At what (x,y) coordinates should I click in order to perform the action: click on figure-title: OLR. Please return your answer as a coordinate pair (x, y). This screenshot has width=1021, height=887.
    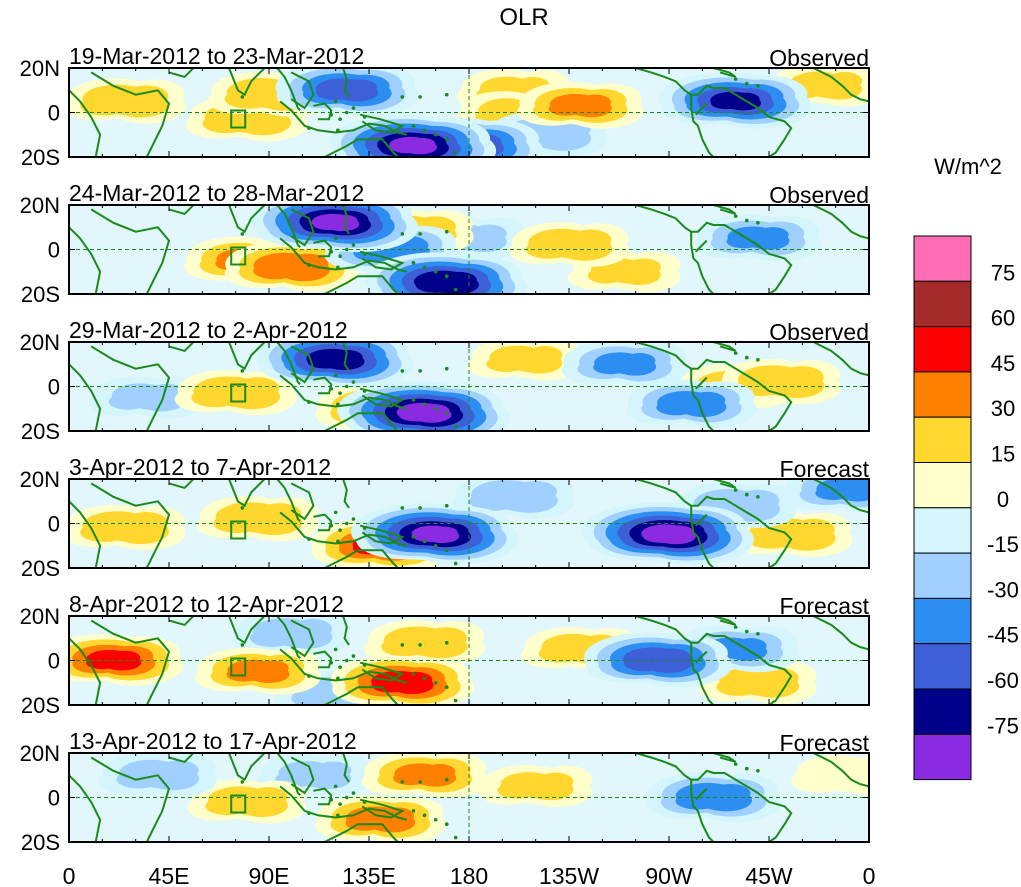
    Looking at the image, I should click on (523, 17).